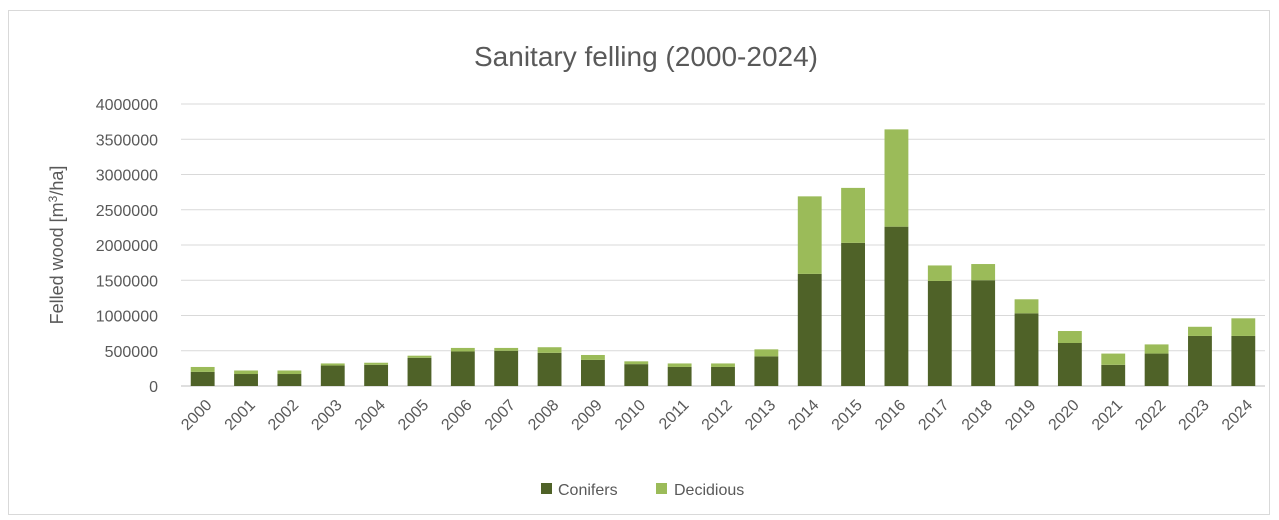 The image size is (1279, 520). Describe the element at coordinates (983, 333) in the screenshot. I see `bar-conifers-2018` at that location.